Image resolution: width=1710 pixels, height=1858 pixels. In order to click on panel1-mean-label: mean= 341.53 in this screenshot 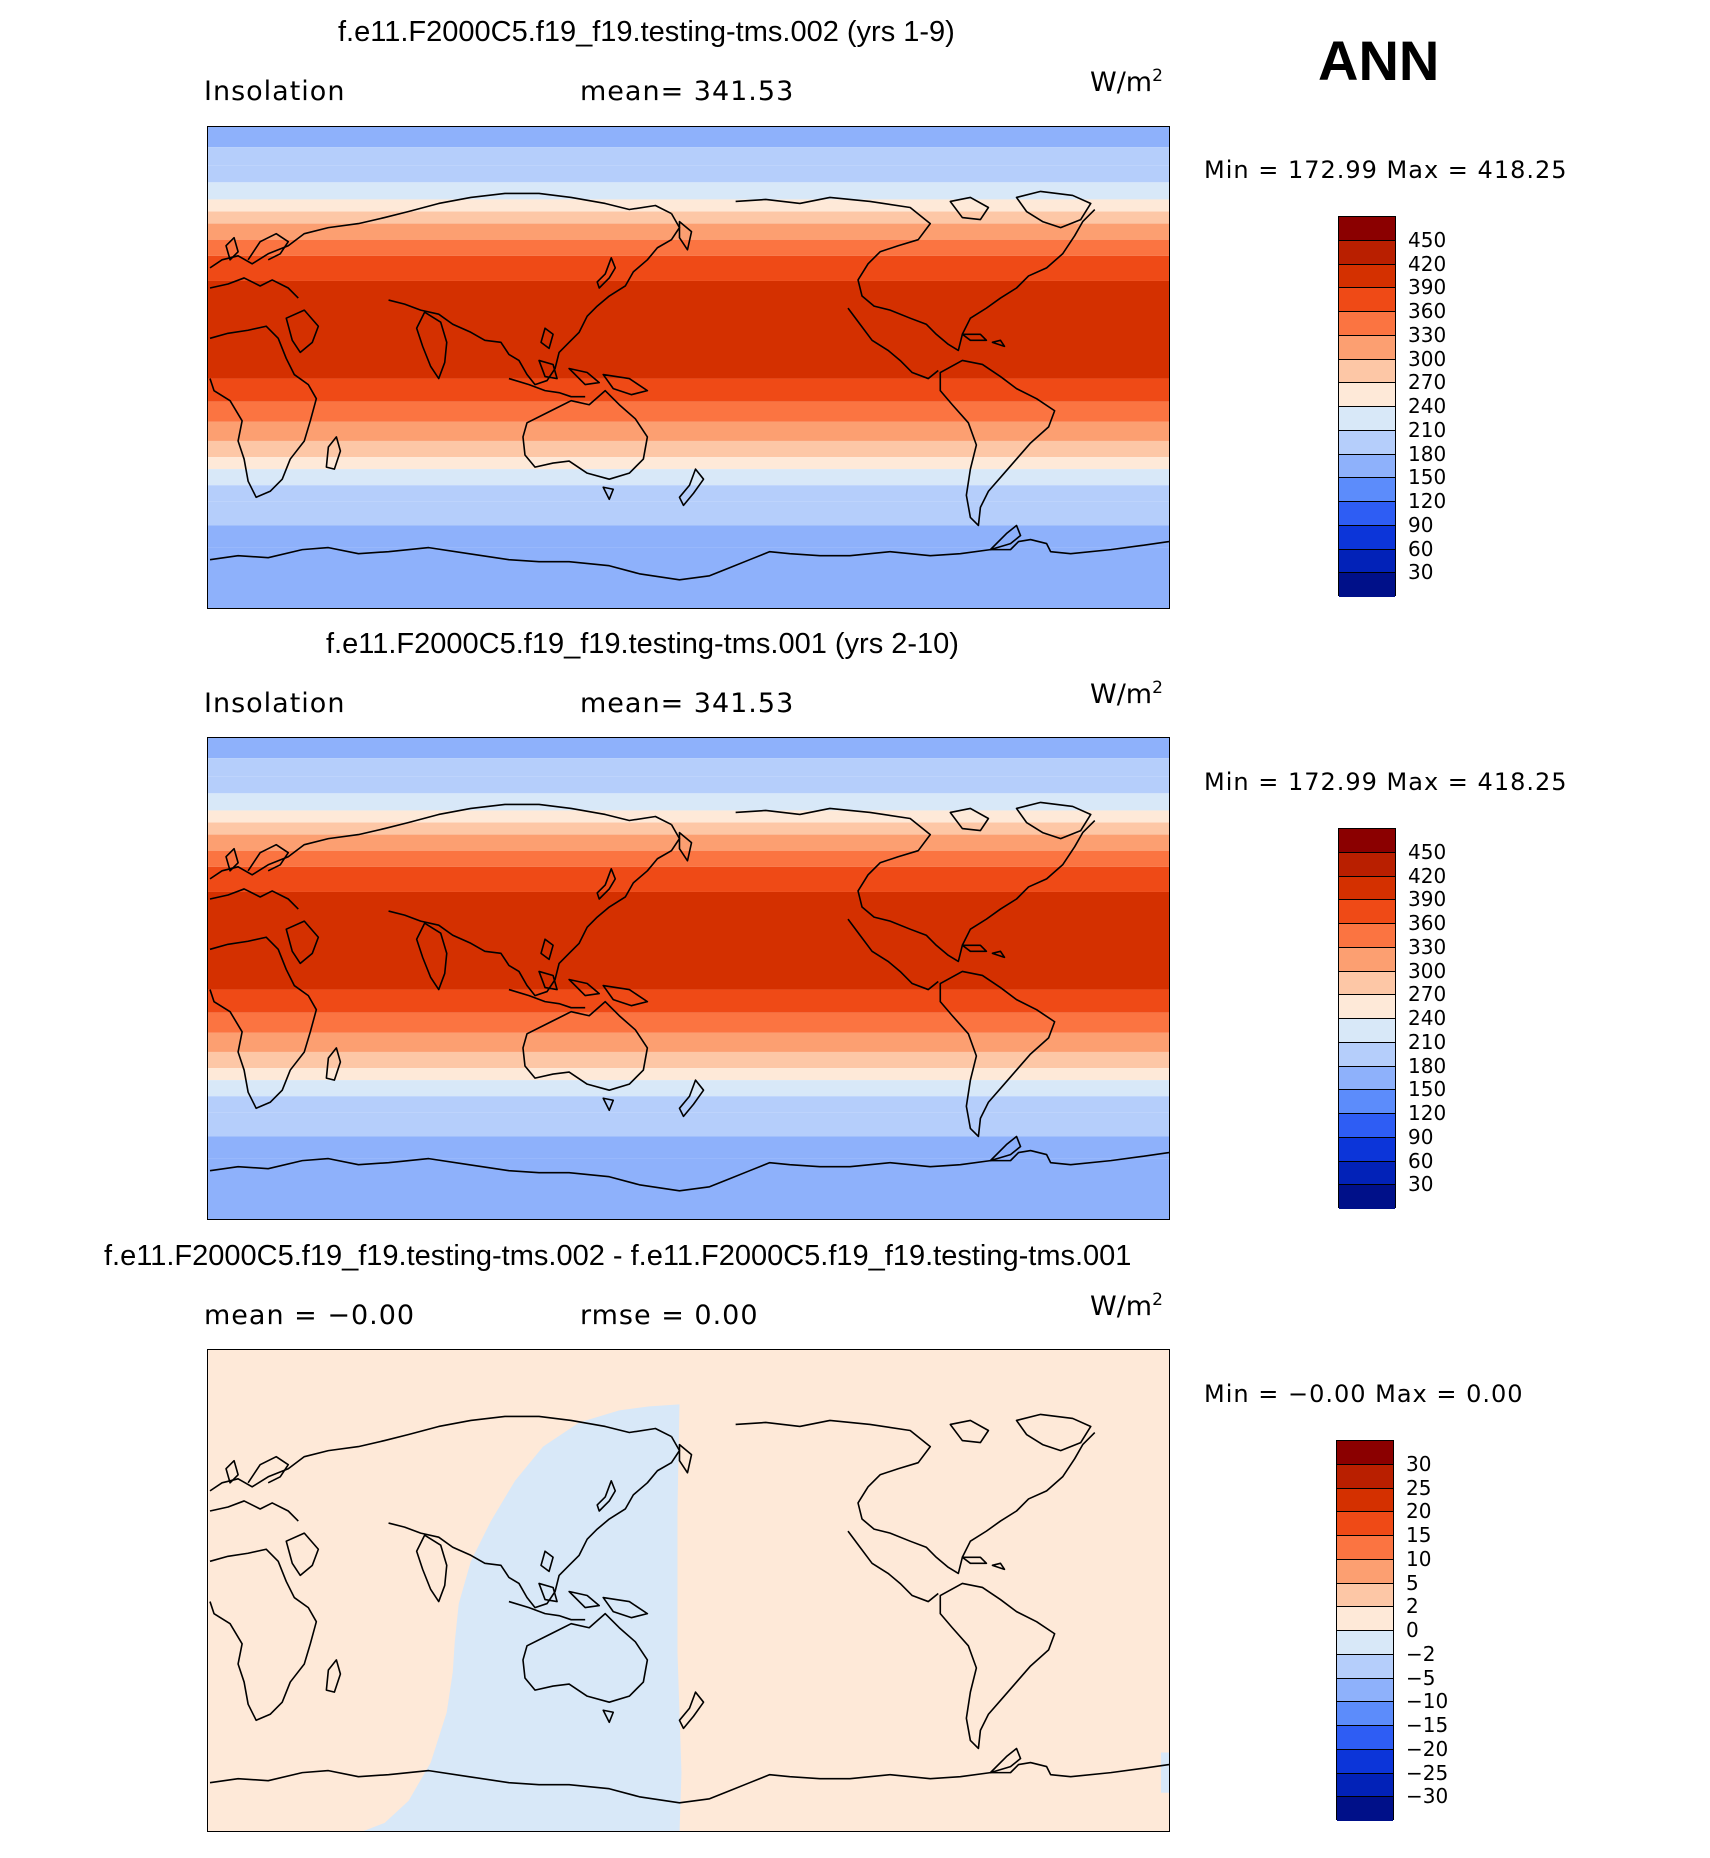, I will do `click(687, 91)`.